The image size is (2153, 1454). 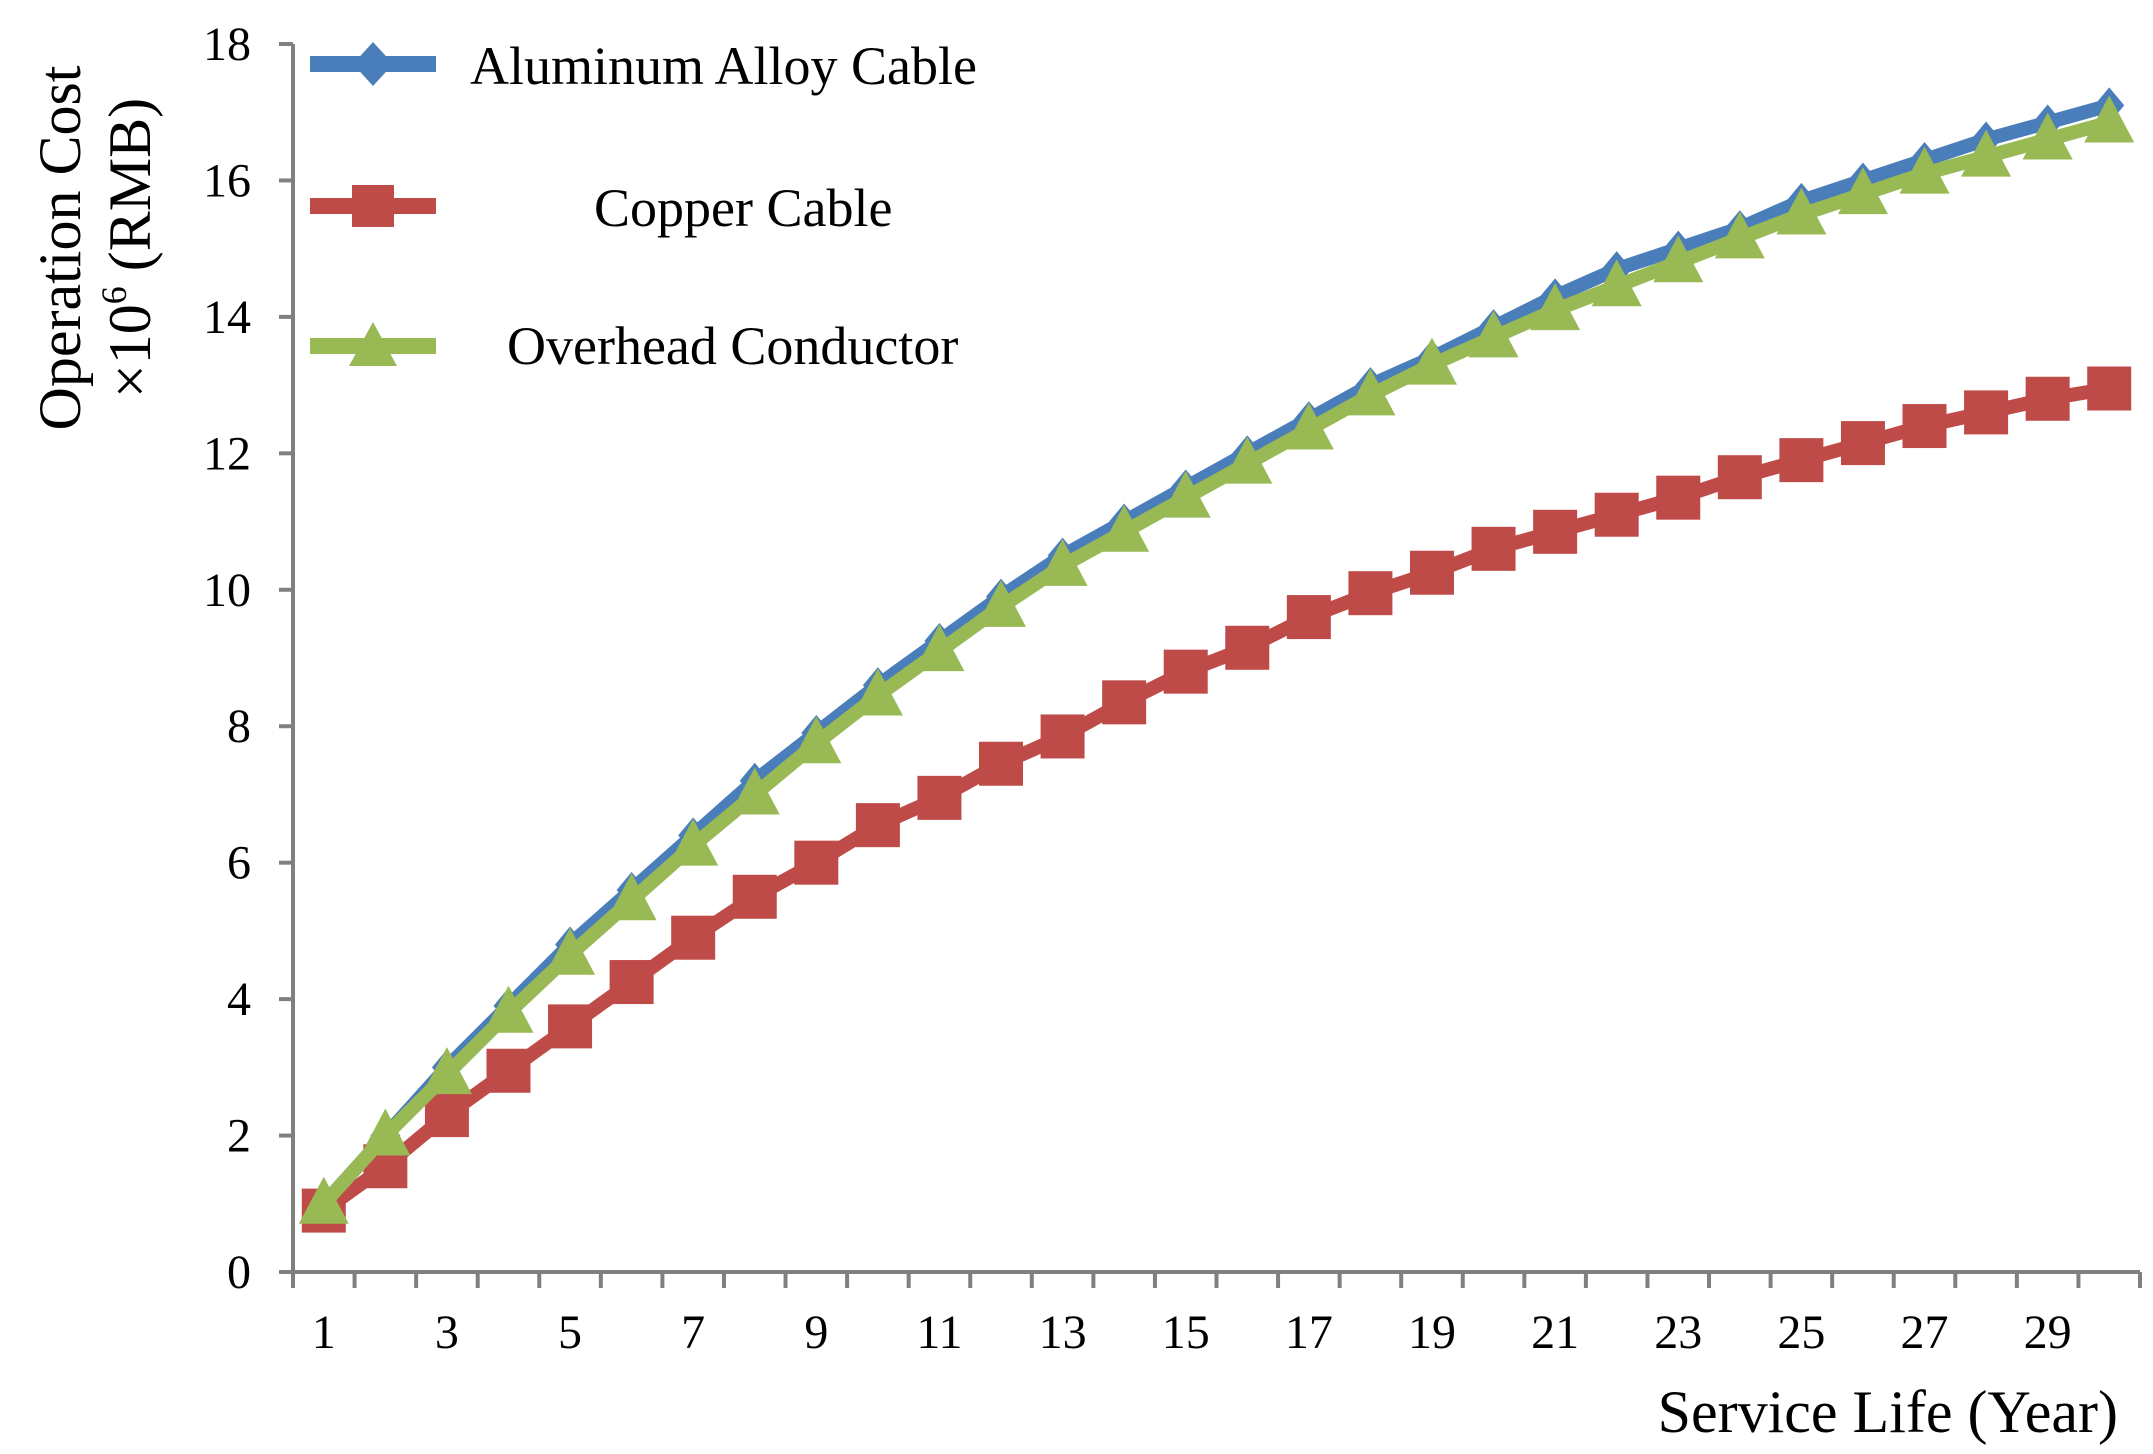 I want to click on x-tick-label: 9, so click(x=816, y=1332).